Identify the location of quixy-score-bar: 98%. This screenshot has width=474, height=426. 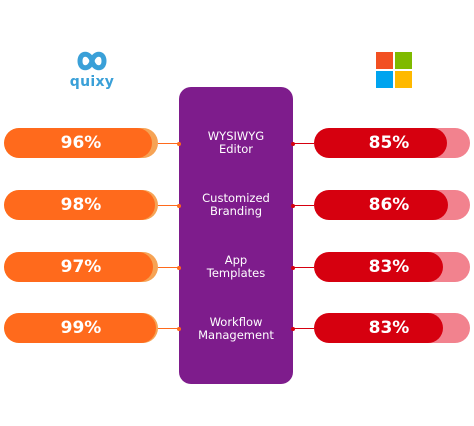
(81, 205).